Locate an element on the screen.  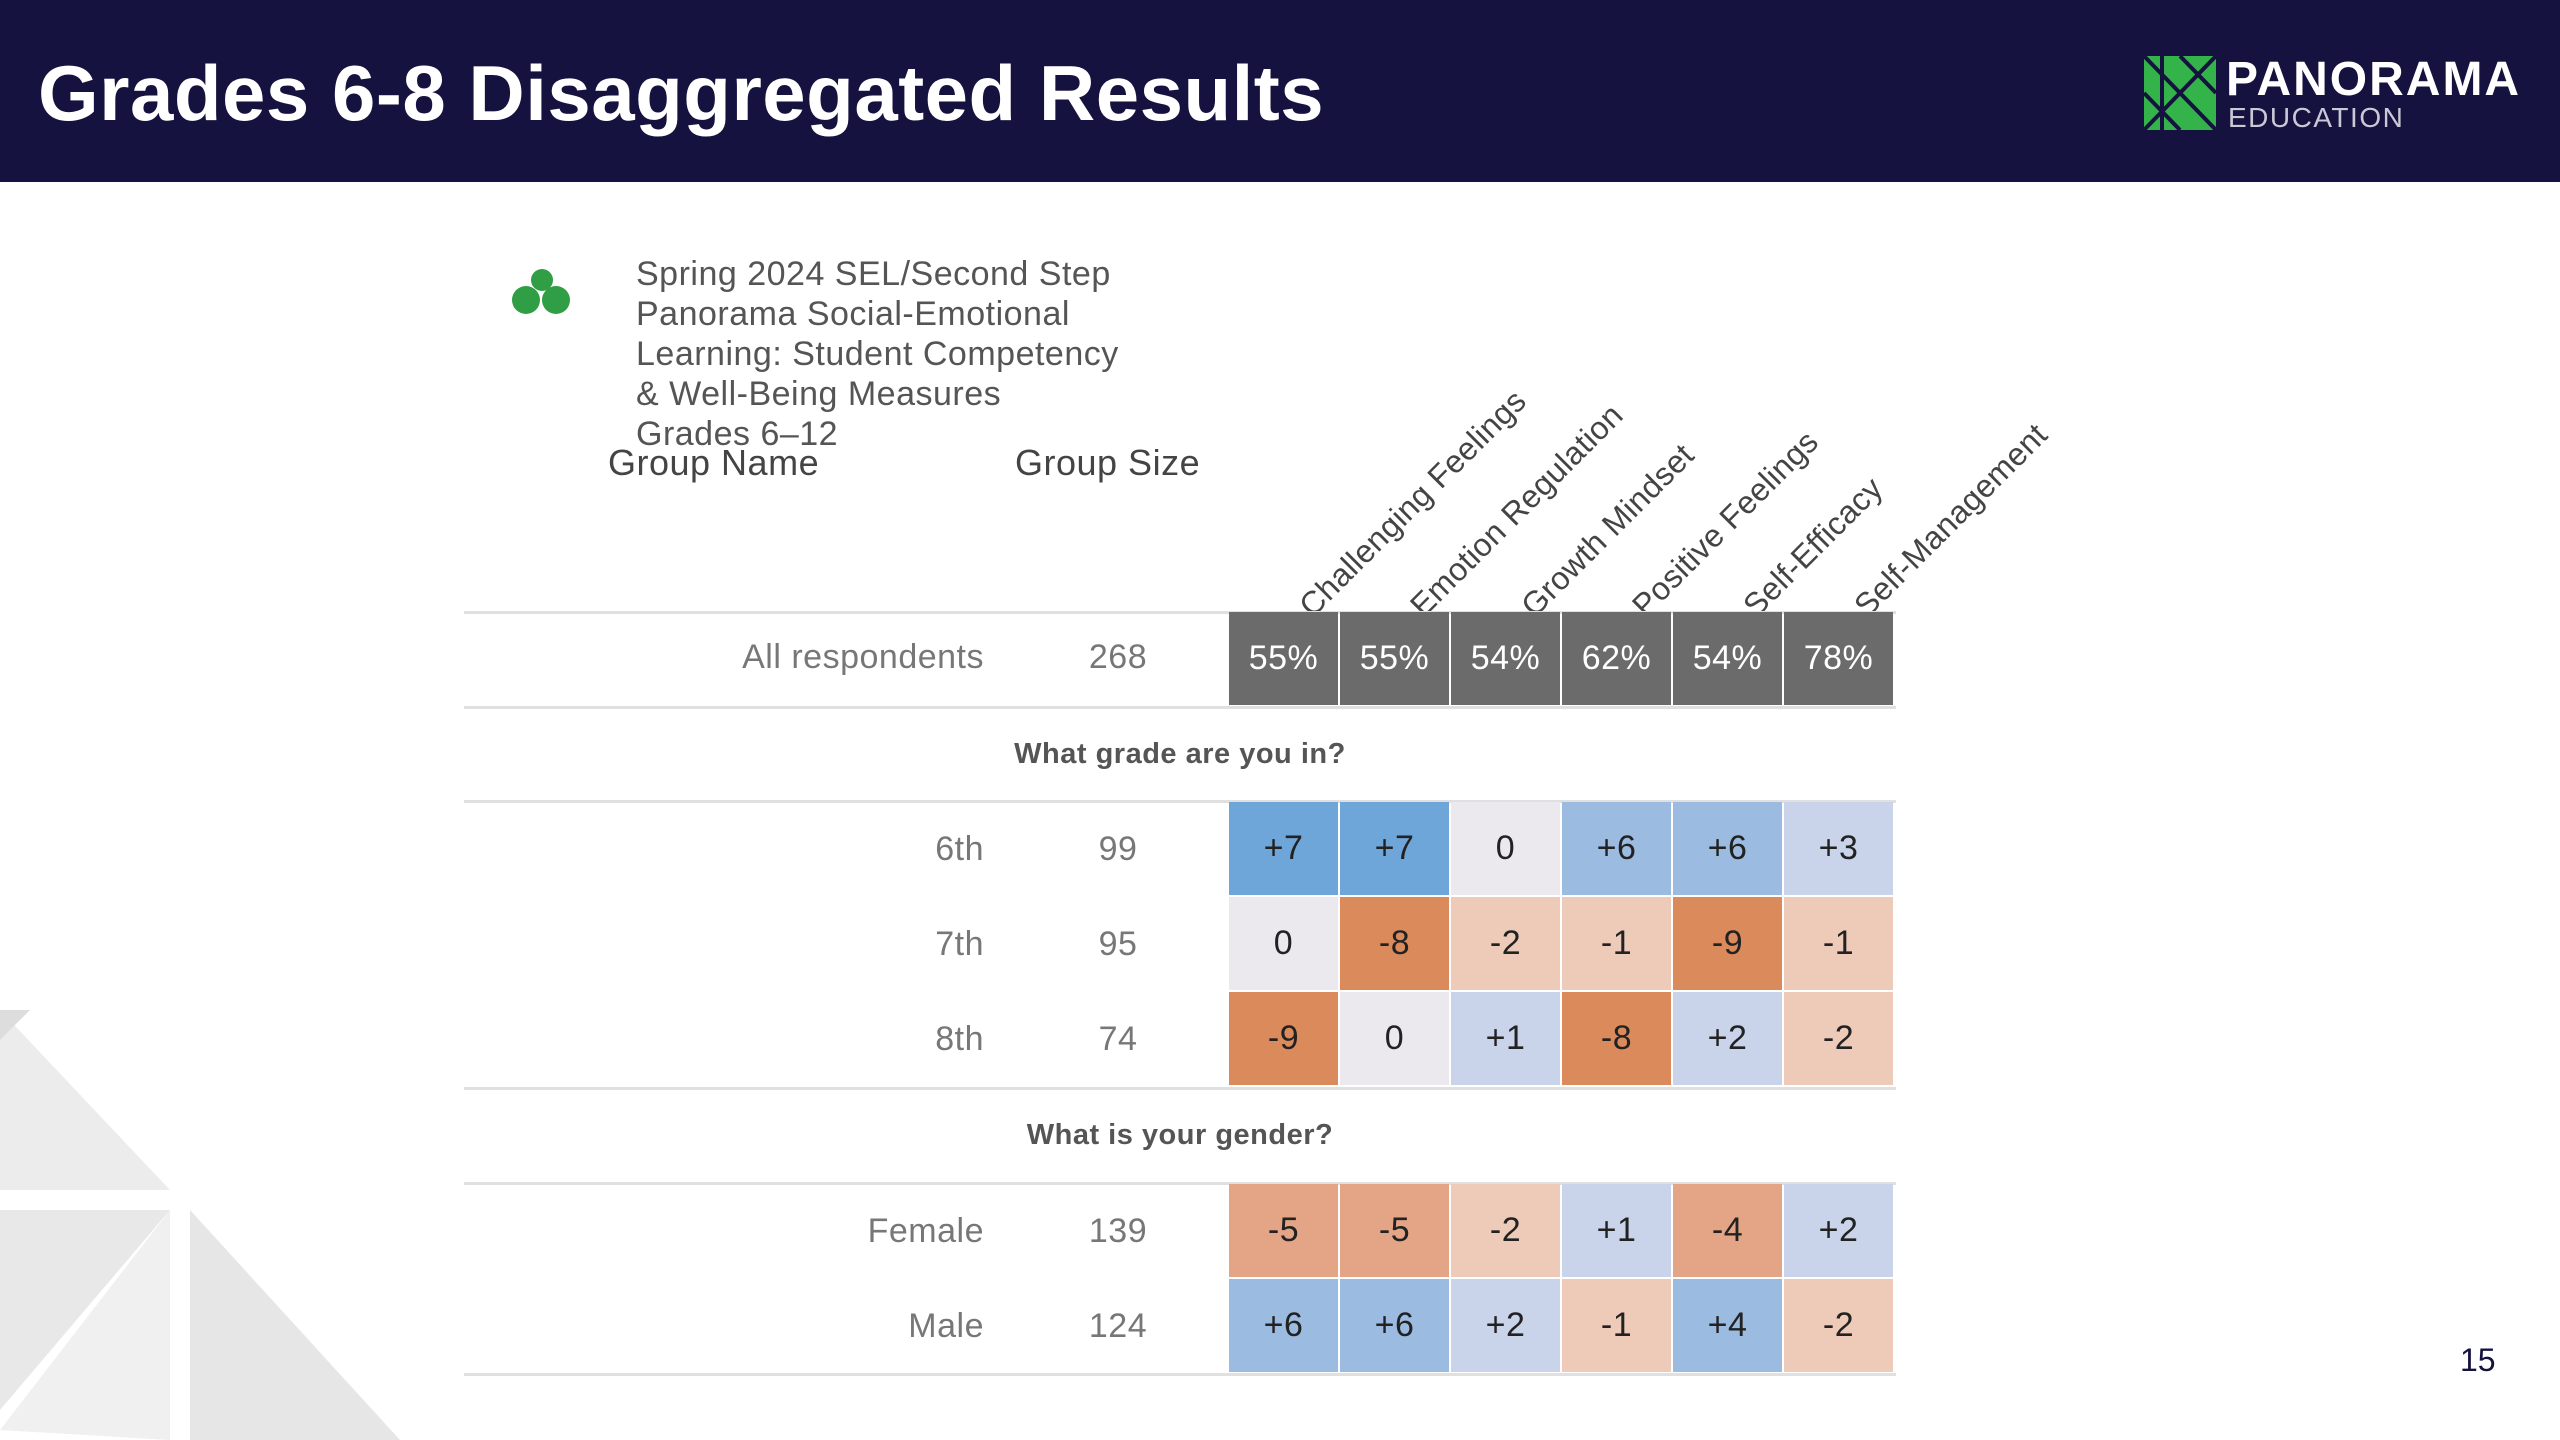
group-size-header: Group Size is located at coordinates (1108, 462).